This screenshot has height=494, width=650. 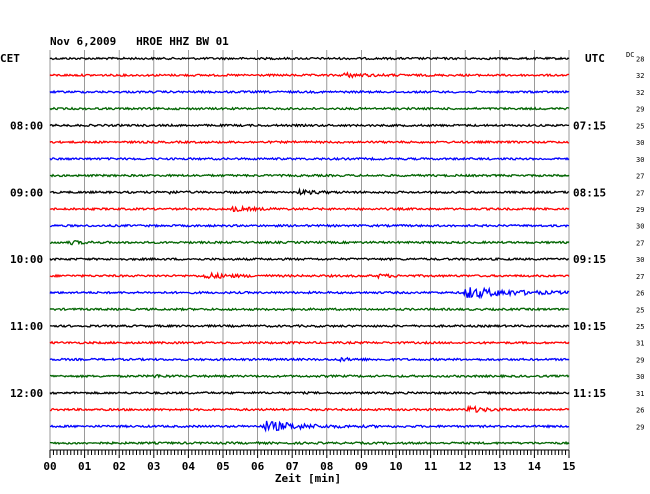 I want to click on x-tick-label: 06, so click(x=258, y=466).